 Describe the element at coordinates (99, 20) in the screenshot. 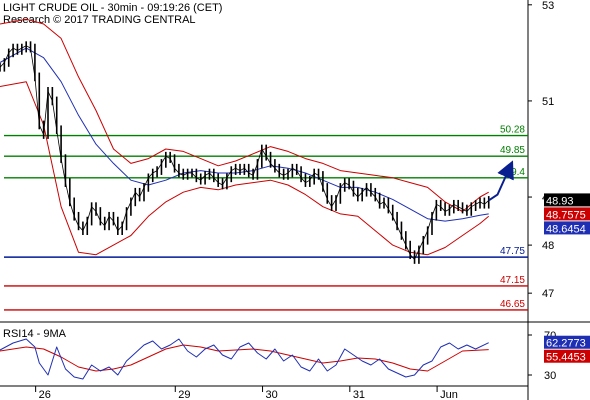

I see `chart-source: Research © 2017 TRADING CENTRAL` at that location.